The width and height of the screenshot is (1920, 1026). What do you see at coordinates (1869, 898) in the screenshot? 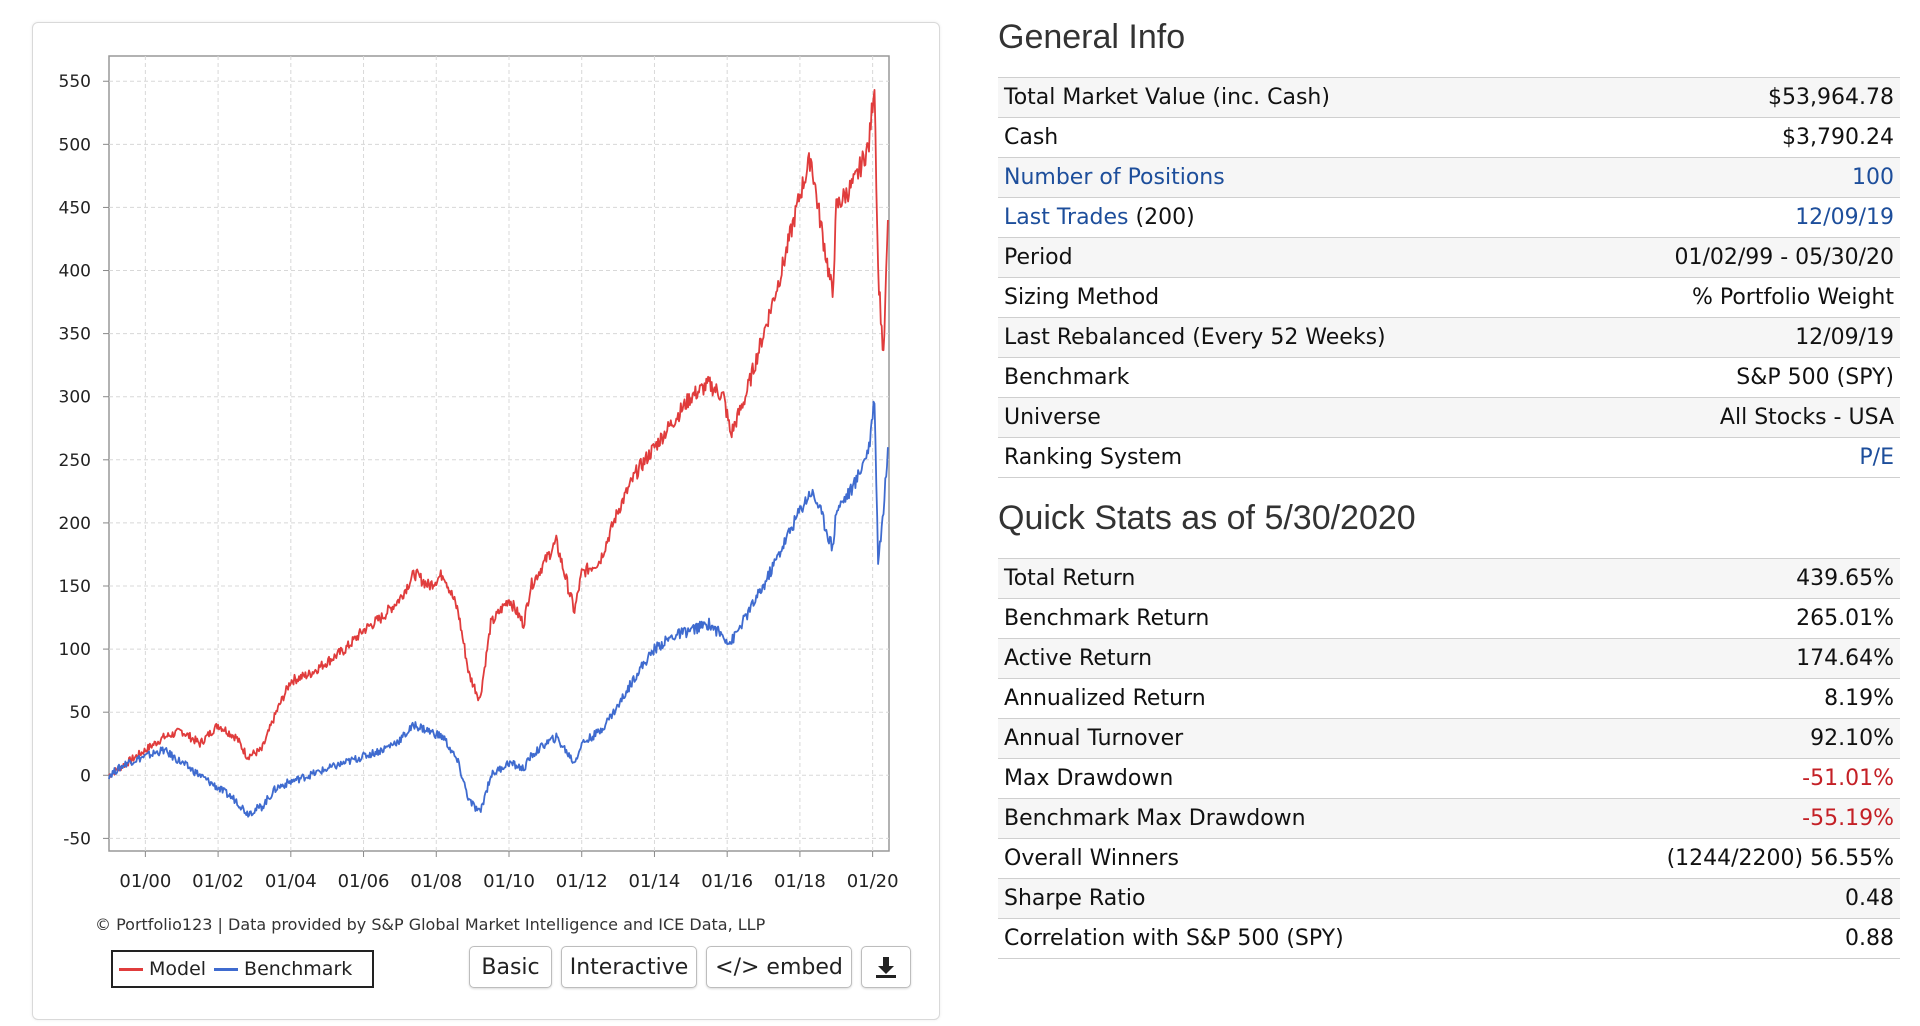
I see `stat-value: 0.48` at bounding box center [1869, 898].